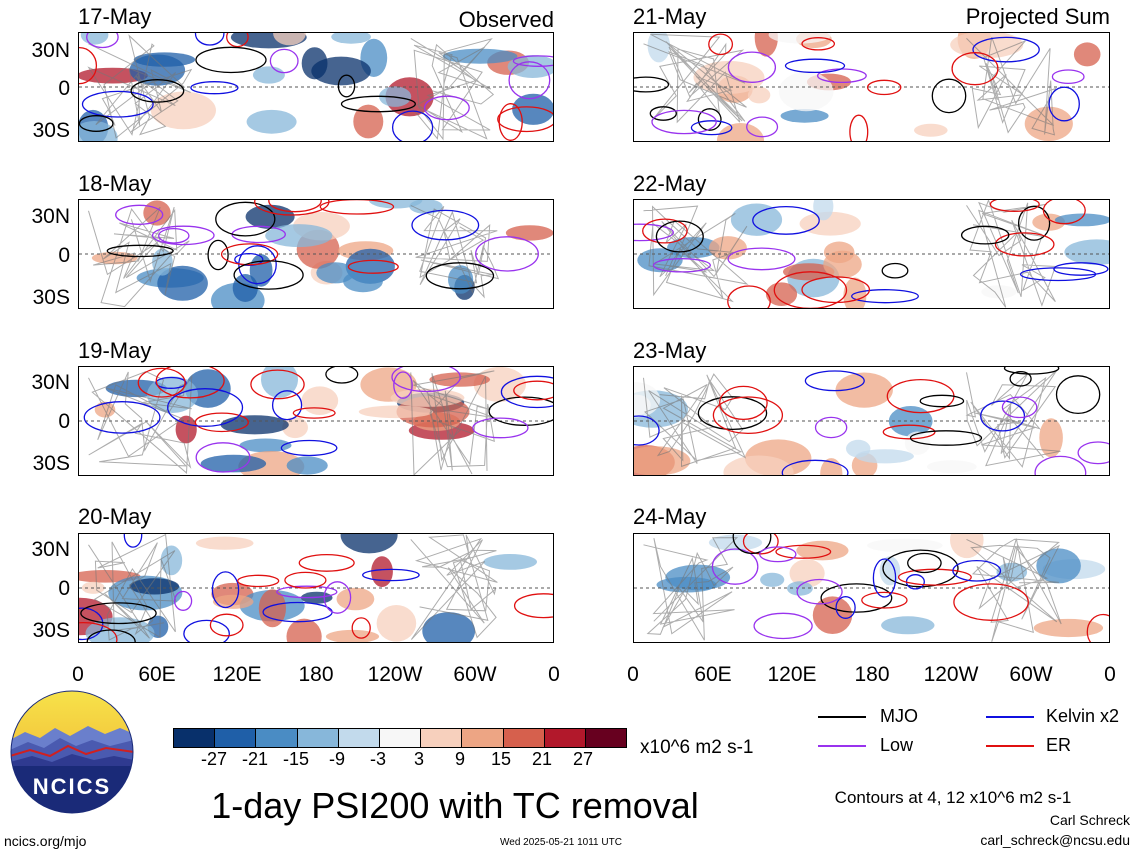 This screenshot has height=856, width=1135. What do you see at coordinates (45, 841) in the screenshot?
I see `footer-website: ncics.org/mjo` at bounding box center [45, 841].